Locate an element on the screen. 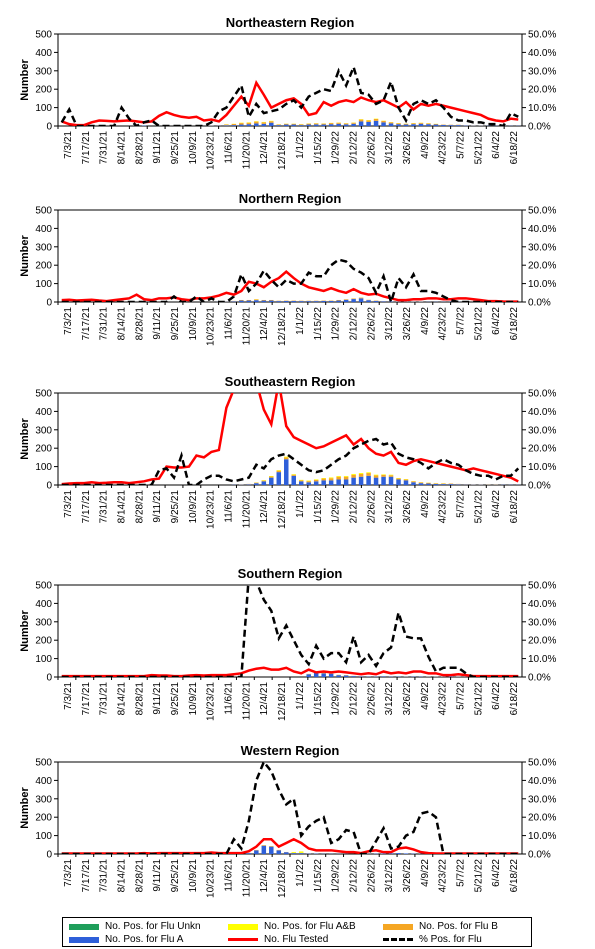 Image resolution: width=595 pixels, height=949 pixels. x-tick-label: 7/17/21 is located at coordinates (86, 324).